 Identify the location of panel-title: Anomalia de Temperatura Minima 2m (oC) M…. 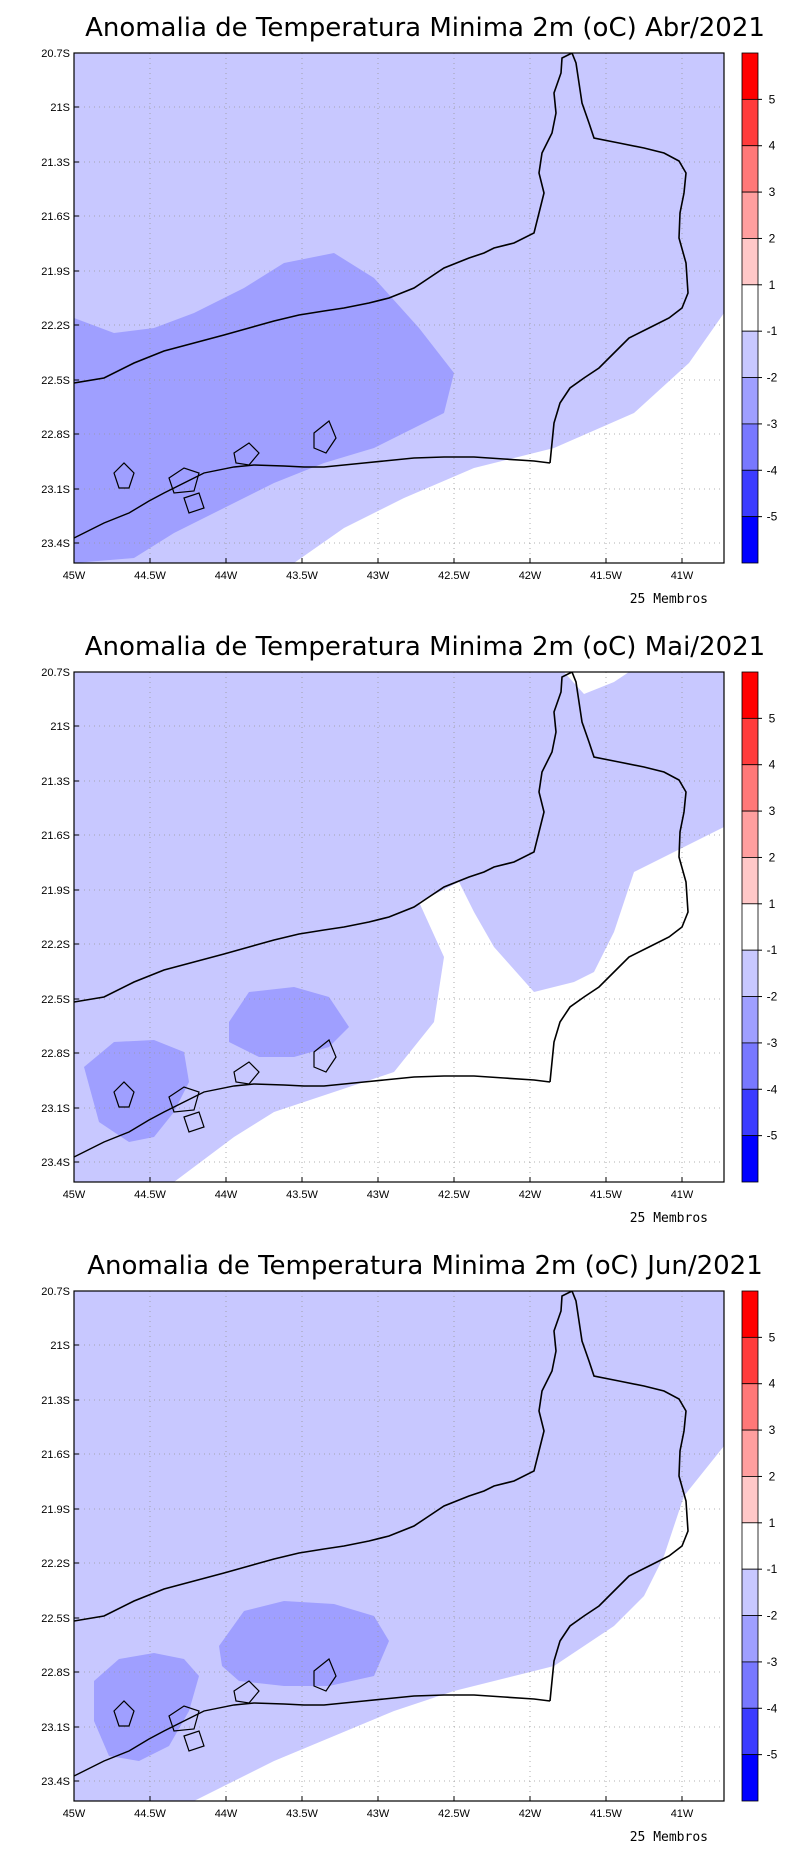
(425, 647).